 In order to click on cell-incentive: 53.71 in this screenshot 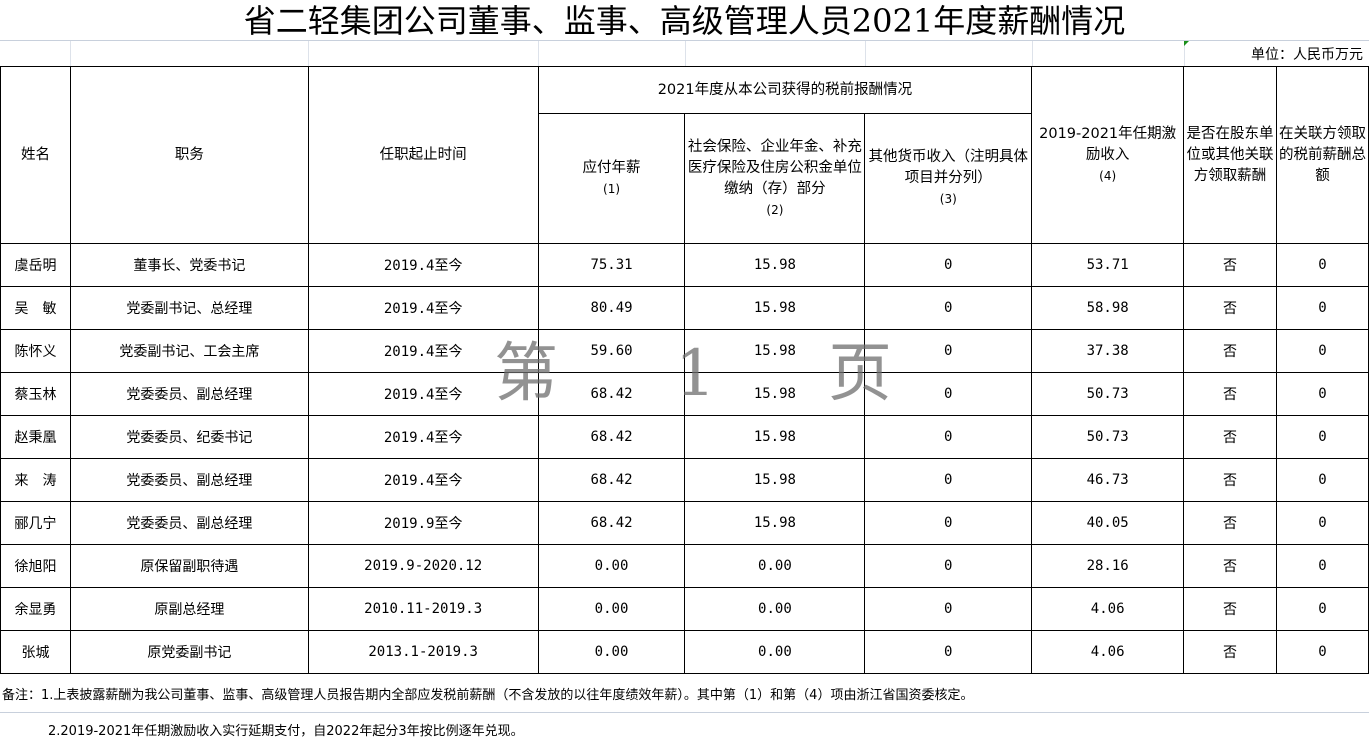, I will do `click(1108, 265)`.